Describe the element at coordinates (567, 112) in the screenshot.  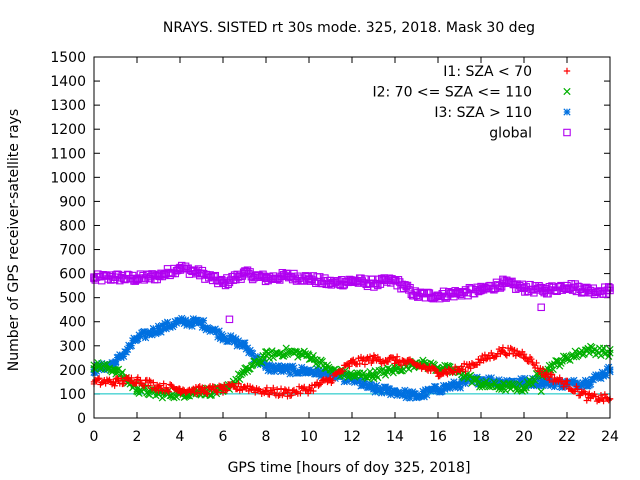
I see `legend-marker-asterisk` at that location.